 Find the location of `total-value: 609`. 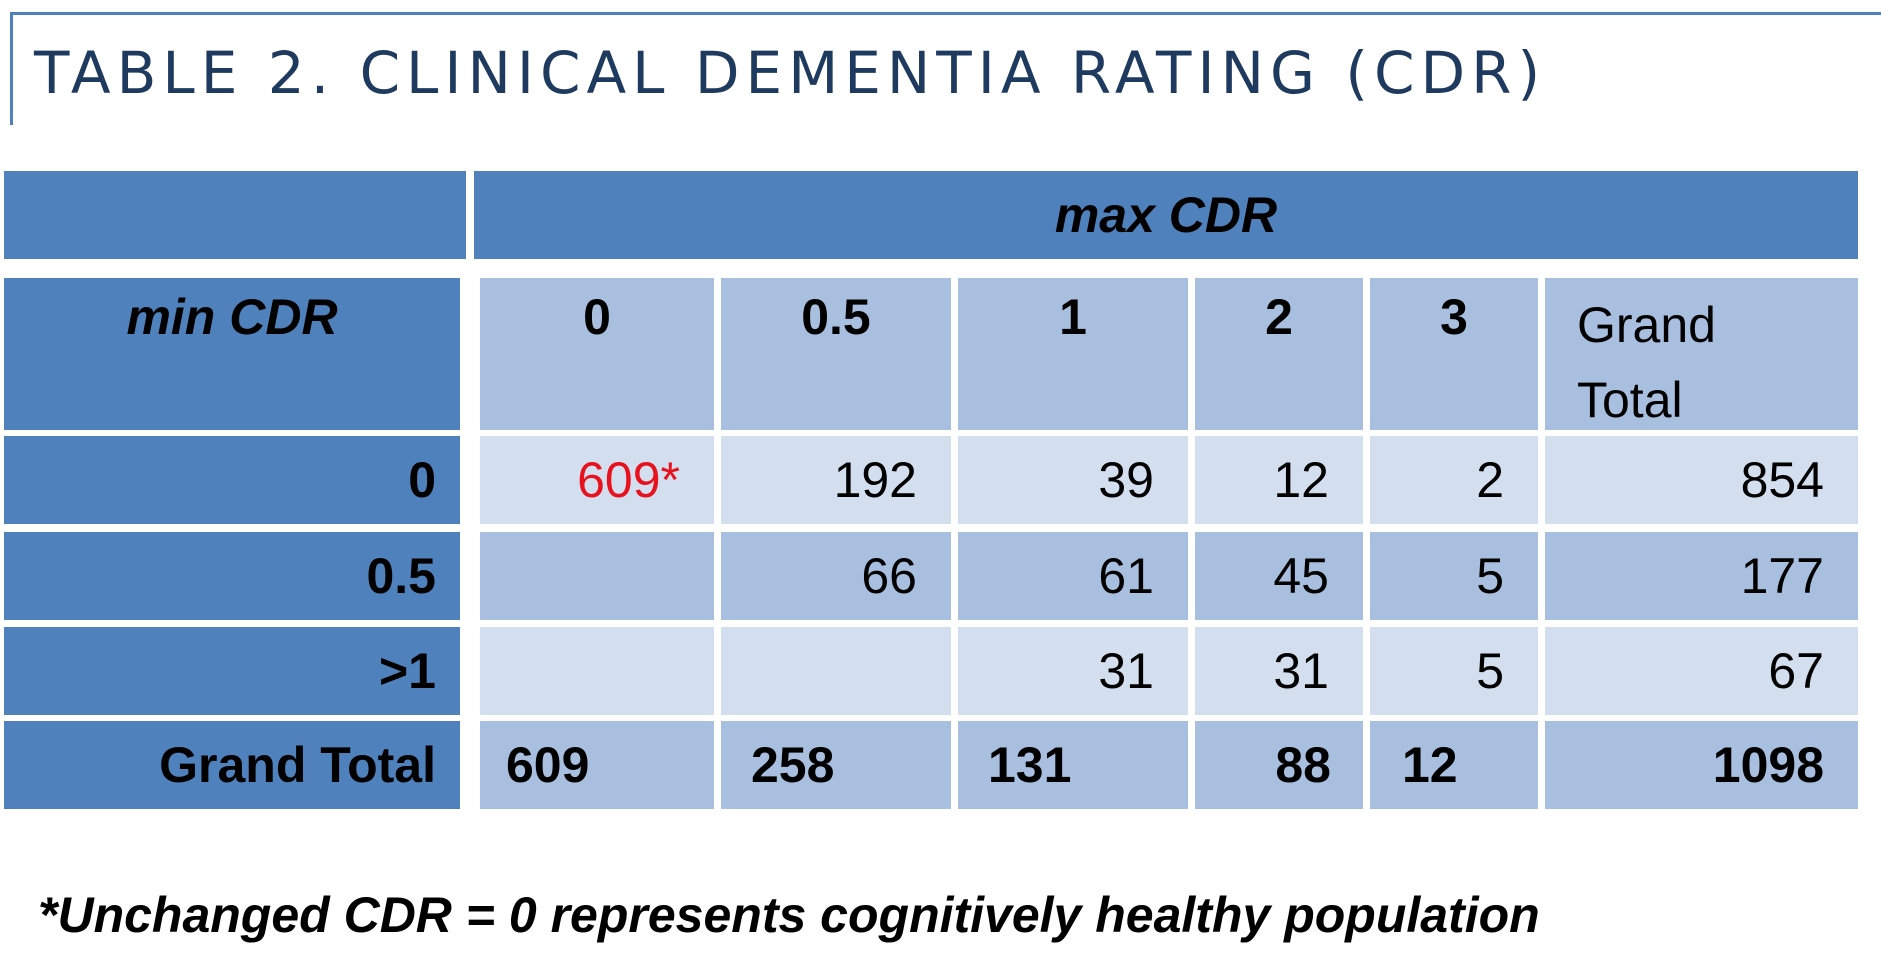

total-value: 609 is located at coordinates (548, 765).